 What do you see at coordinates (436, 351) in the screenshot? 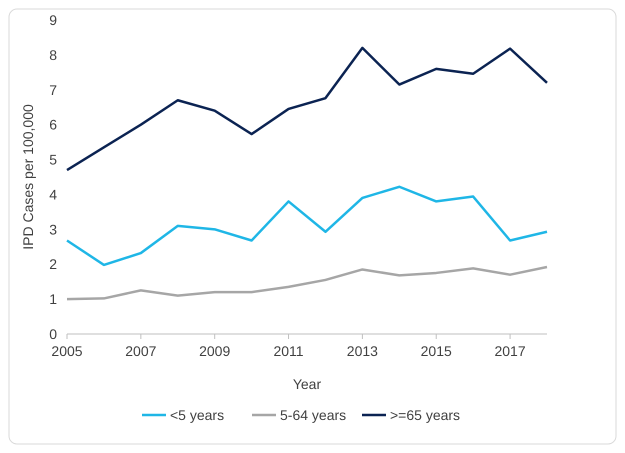
I see `x-tick-label: 2015` at bounding box center [436, 351].